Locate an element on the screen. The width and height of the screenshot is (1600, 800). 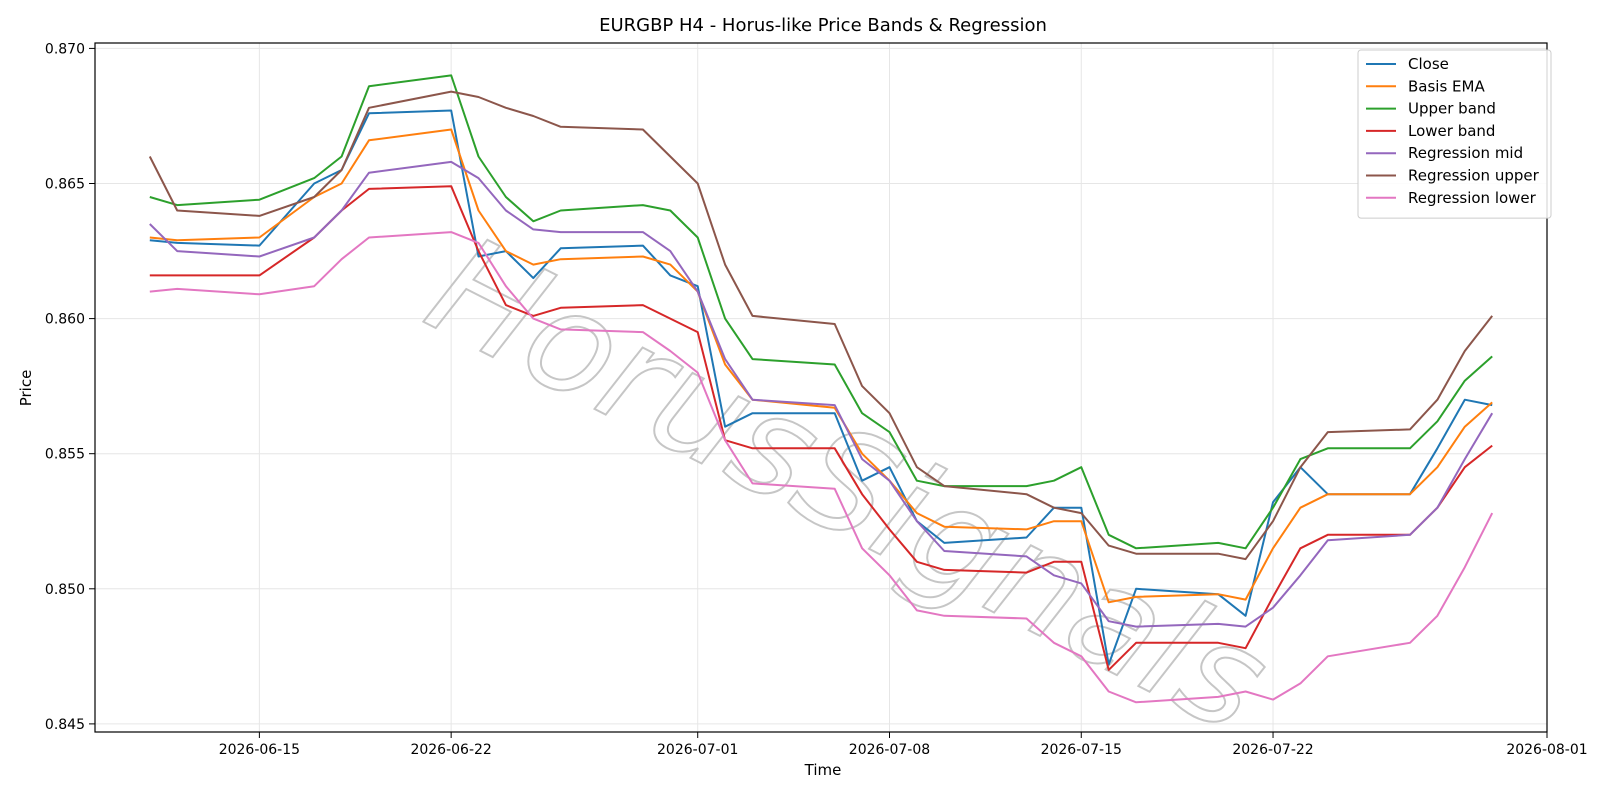
legend-label: Basis EMA is located at coordinates (1446, 86).